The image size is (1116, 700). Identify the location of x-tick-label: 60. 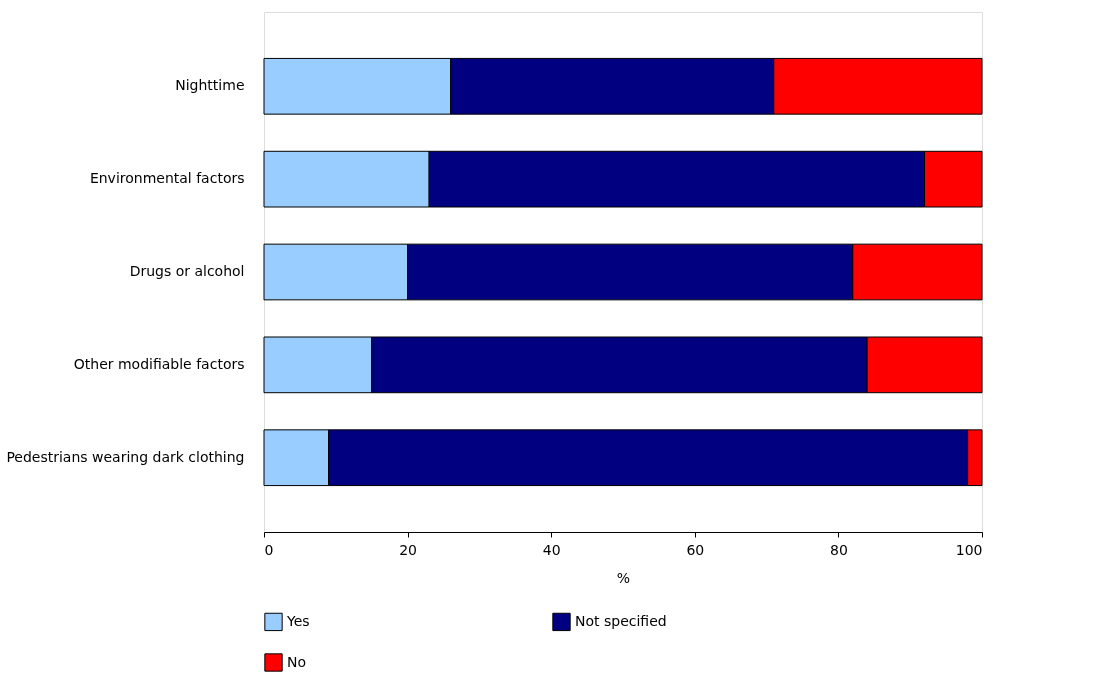
(695, 549).